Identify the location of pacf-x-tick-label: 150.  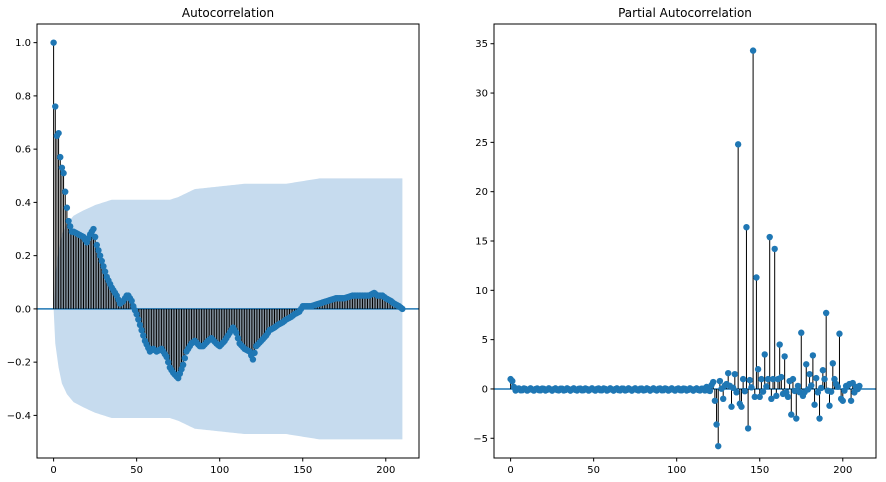
(759, 470).